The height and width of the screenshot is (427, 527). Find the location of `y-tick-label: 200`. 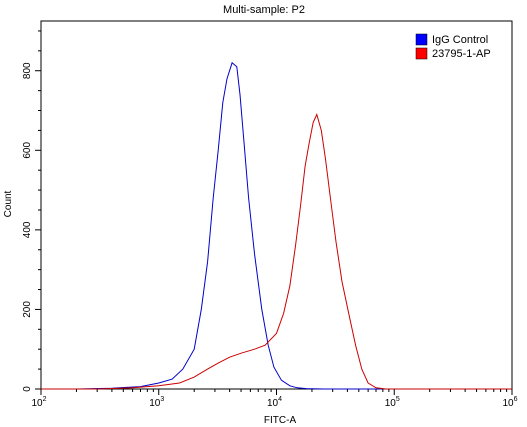

y-tick-label: 200 is located at coordinates (27, 309).